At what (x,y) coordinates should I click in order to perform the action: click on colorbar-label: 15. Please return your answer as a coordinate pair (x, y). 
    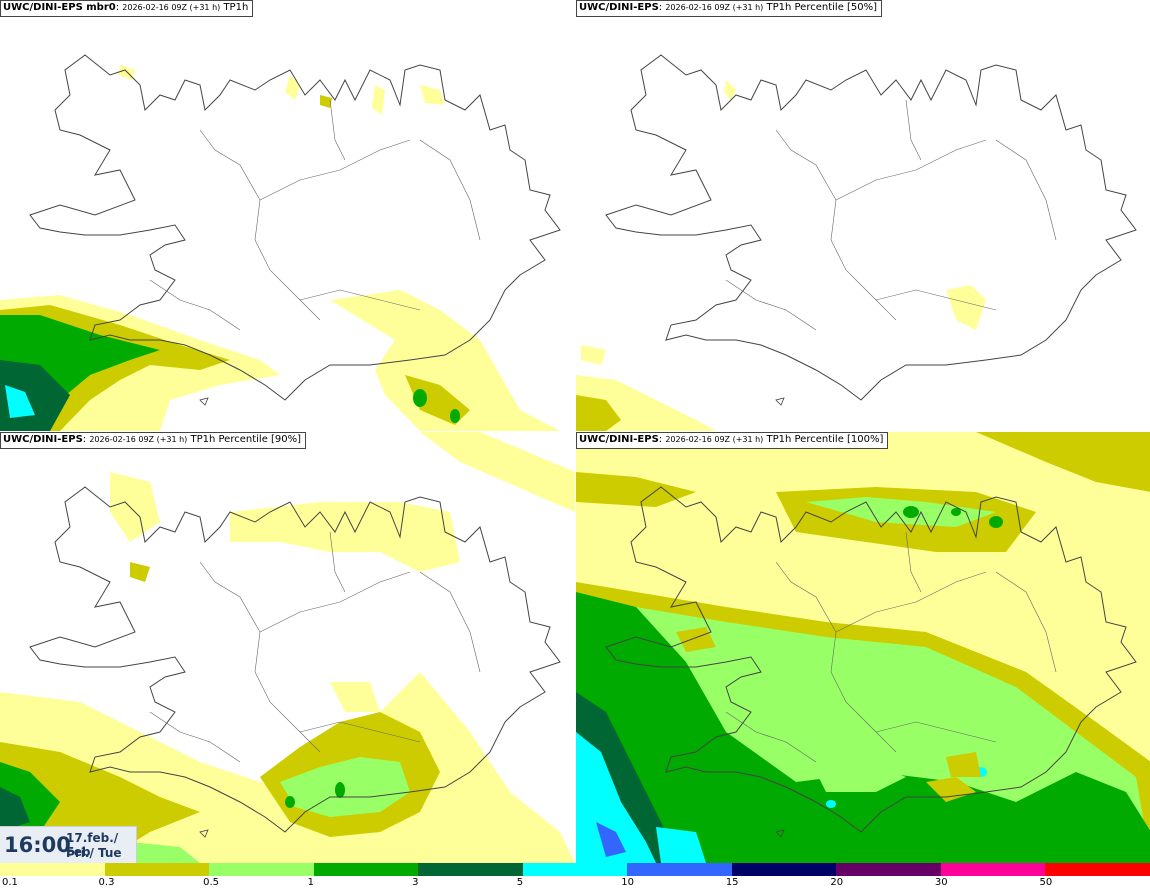
    Looking at the image, I should click on (732, 882).